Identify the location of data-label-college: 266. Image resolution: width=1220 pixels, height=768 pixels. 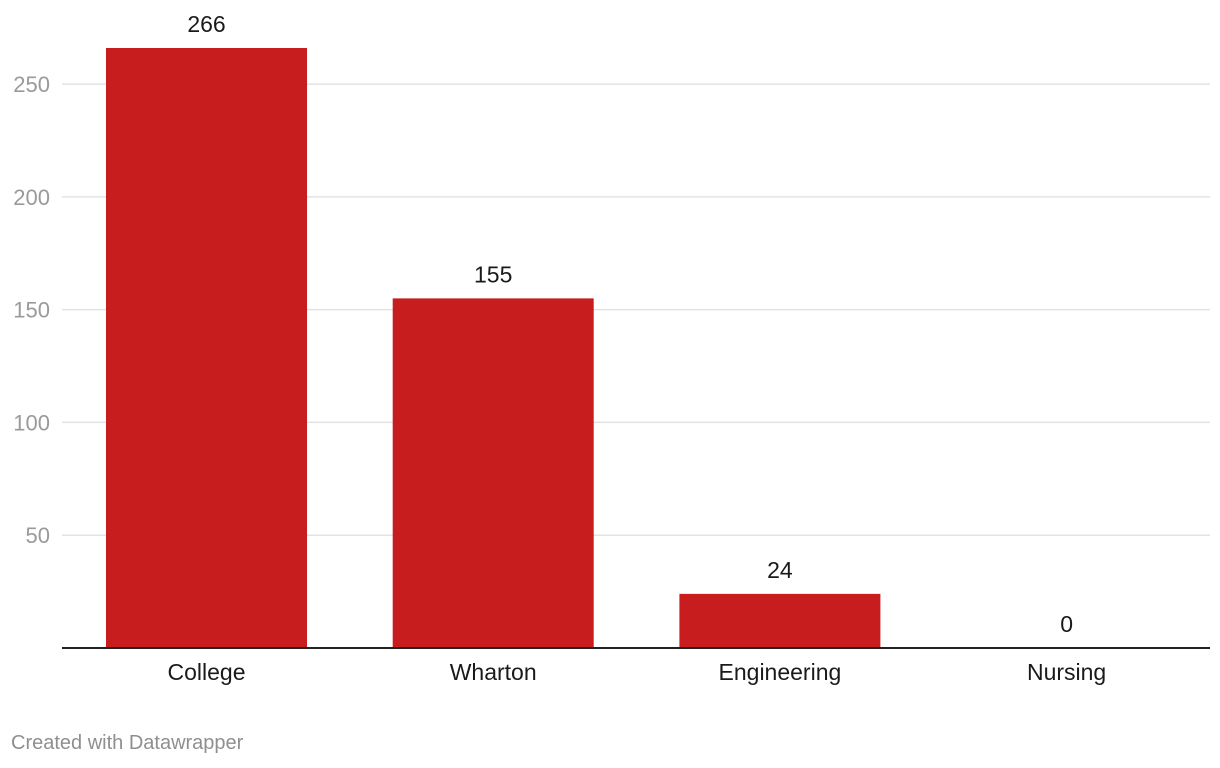
(206, 24).